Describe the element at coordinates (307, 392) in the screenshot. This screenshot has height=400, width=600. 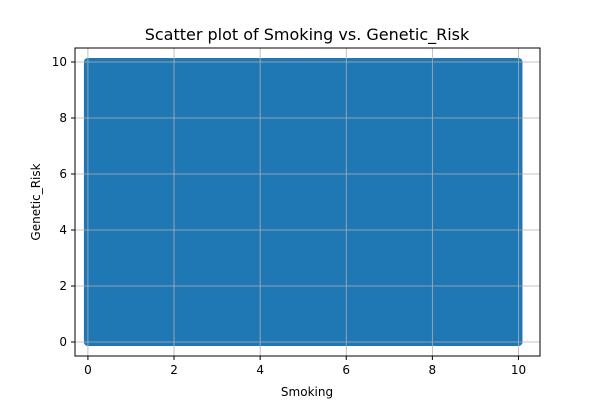
I see `x-axis-label: Smoking` at that location.